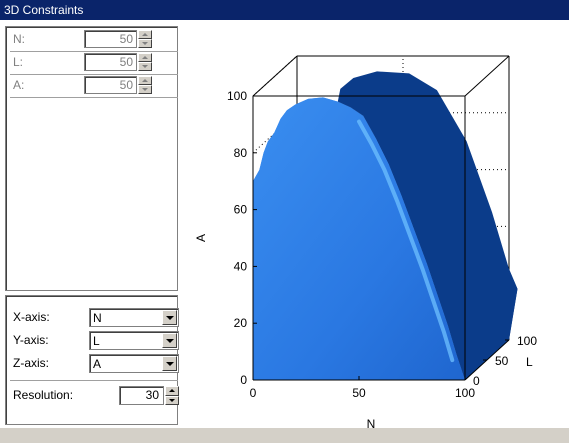  What do you see at coordinates (19, 85) in the screenshot?
I see `param-label-a: A:` at bounding box center [19, 85].